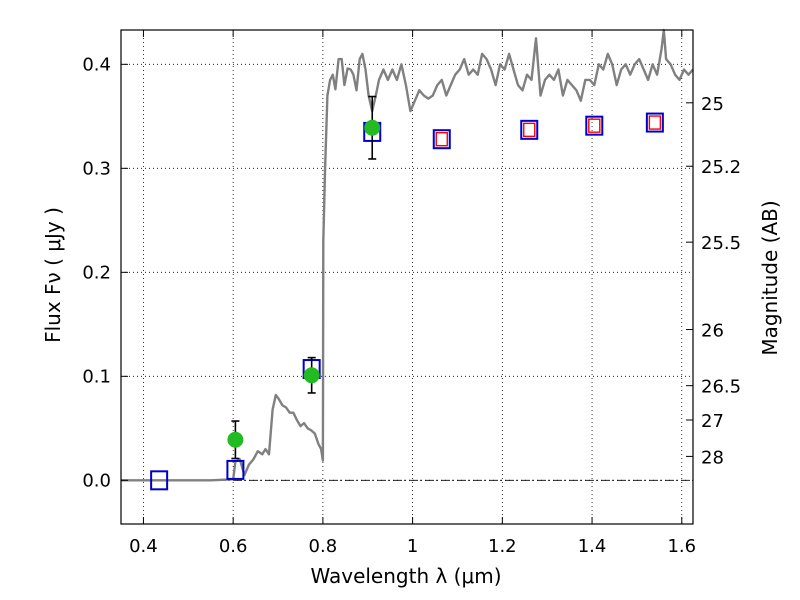 The height and width of the screenshot is (600, 800). Describe the element at coordinates (770, 277) in the screenshot. I see `y-axis-right-label: Magnitude (AB)` at that location.